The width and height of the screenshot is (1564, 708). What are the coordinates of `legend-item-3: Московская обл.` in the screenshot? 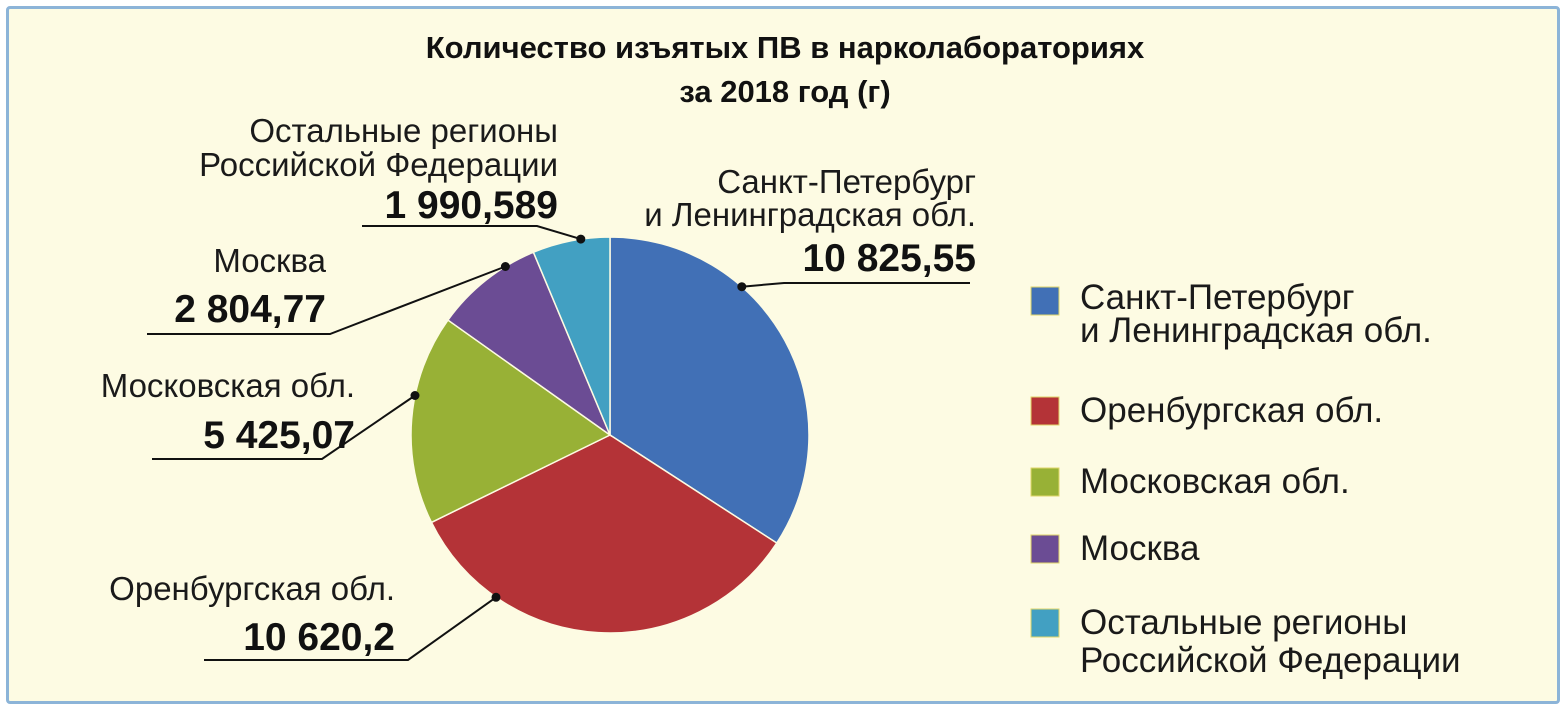 It's located at (1190, 481).